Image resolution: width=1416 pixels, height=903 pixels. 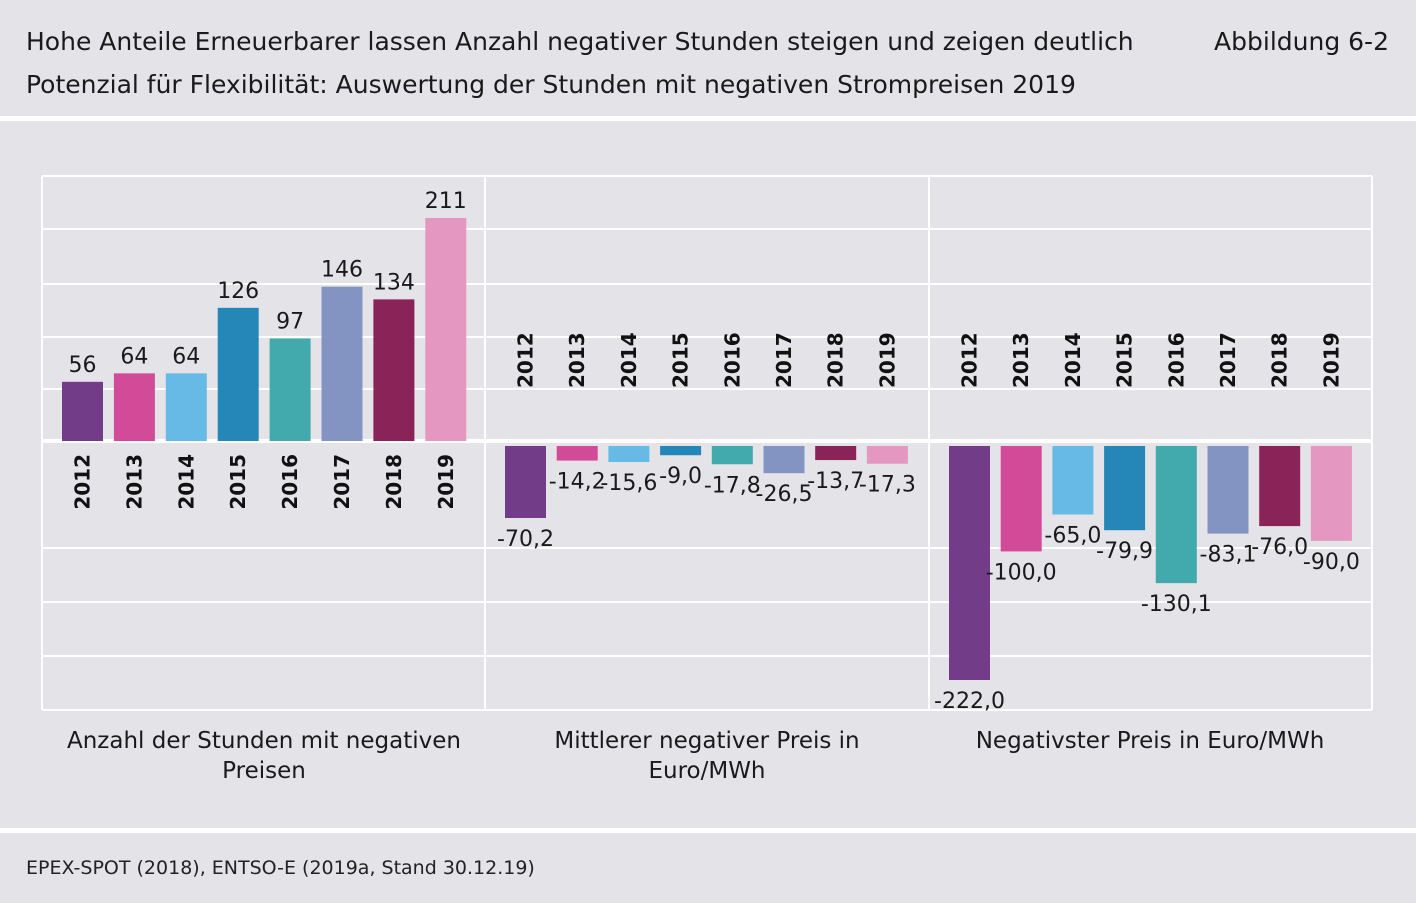 I want to click on bar-p3-2018, so click(x=1280, y=486).